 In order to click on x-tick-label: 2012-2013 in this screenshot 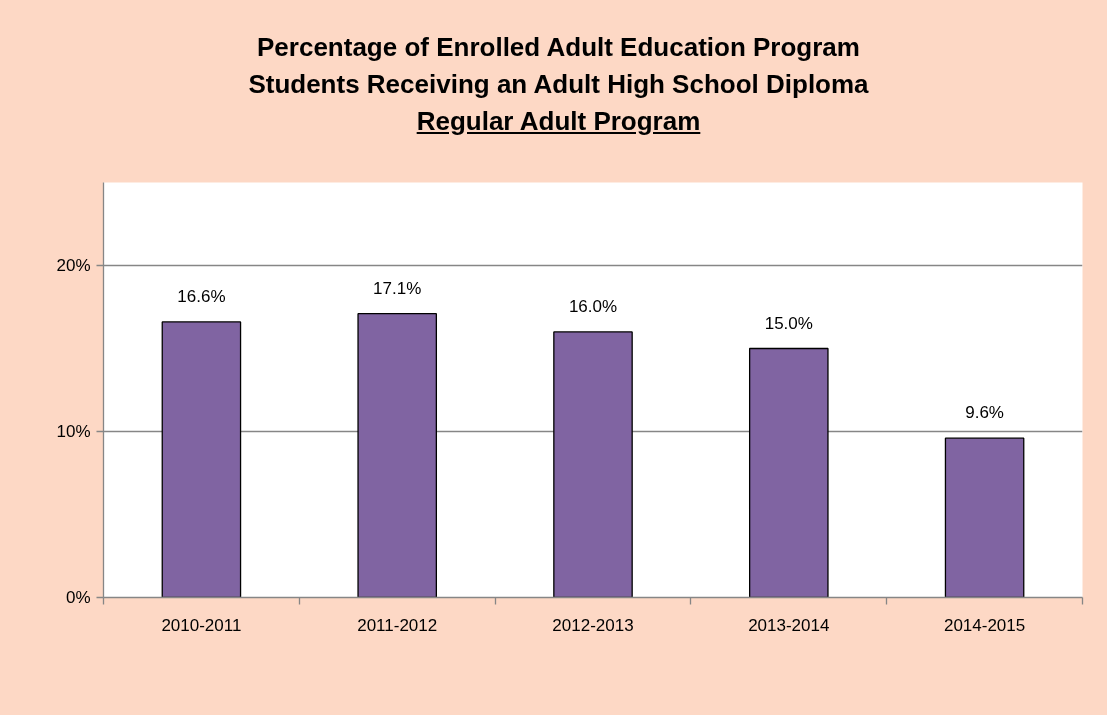, I will do `click(593, 625)`.